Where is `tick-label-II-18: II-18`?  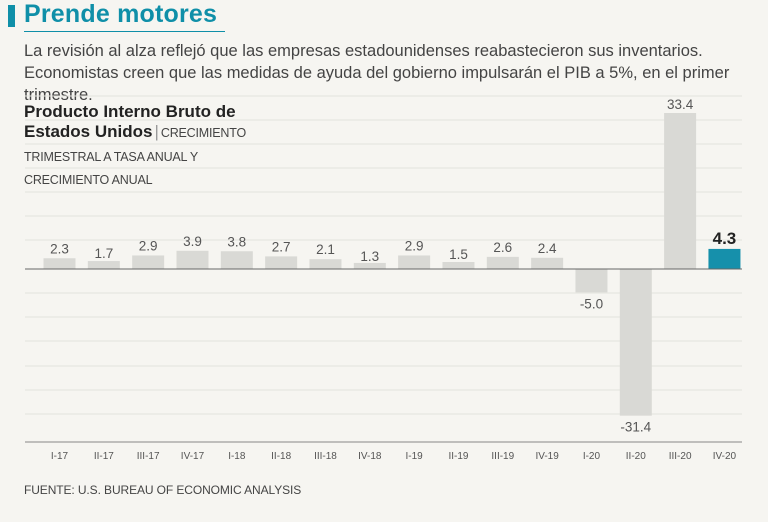 tick-label-II-18: II-18 is located at coordinates (281, 456).